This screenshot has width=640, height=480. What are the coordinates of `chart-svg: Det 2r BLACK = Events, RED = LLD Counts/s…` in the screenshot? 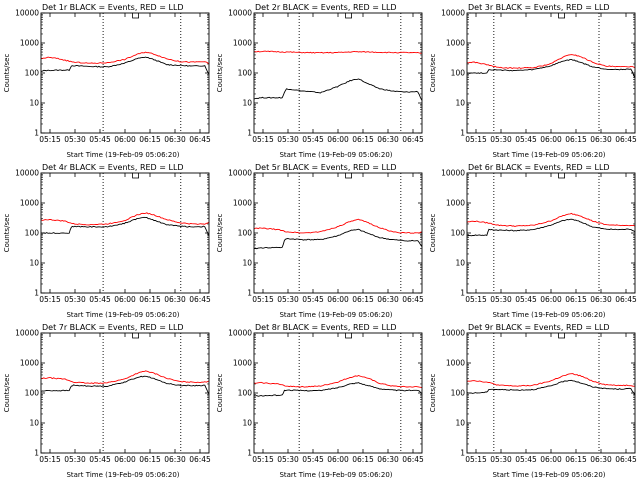 It's located at (320, 81).